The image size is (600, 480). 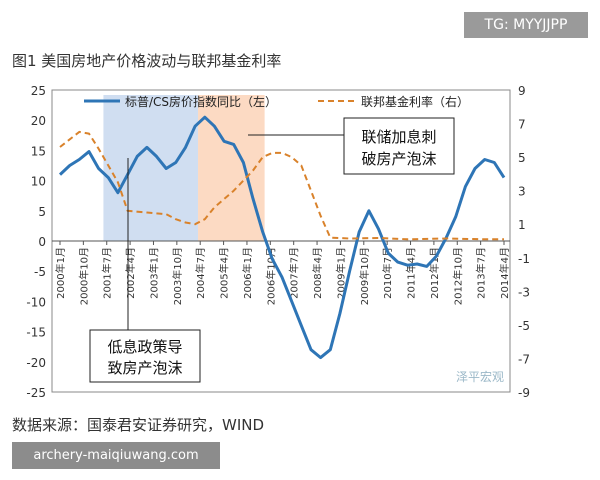 I want to click on y-left-tick-label: -10, so click(x=36, y=302).